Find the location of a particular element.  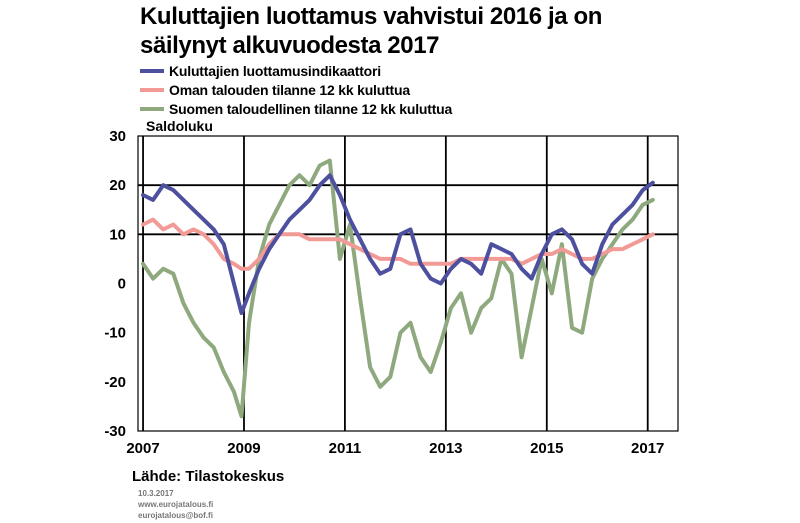

source-label: Lähde: Tilastokeskus is located at coordinates (208, 476).